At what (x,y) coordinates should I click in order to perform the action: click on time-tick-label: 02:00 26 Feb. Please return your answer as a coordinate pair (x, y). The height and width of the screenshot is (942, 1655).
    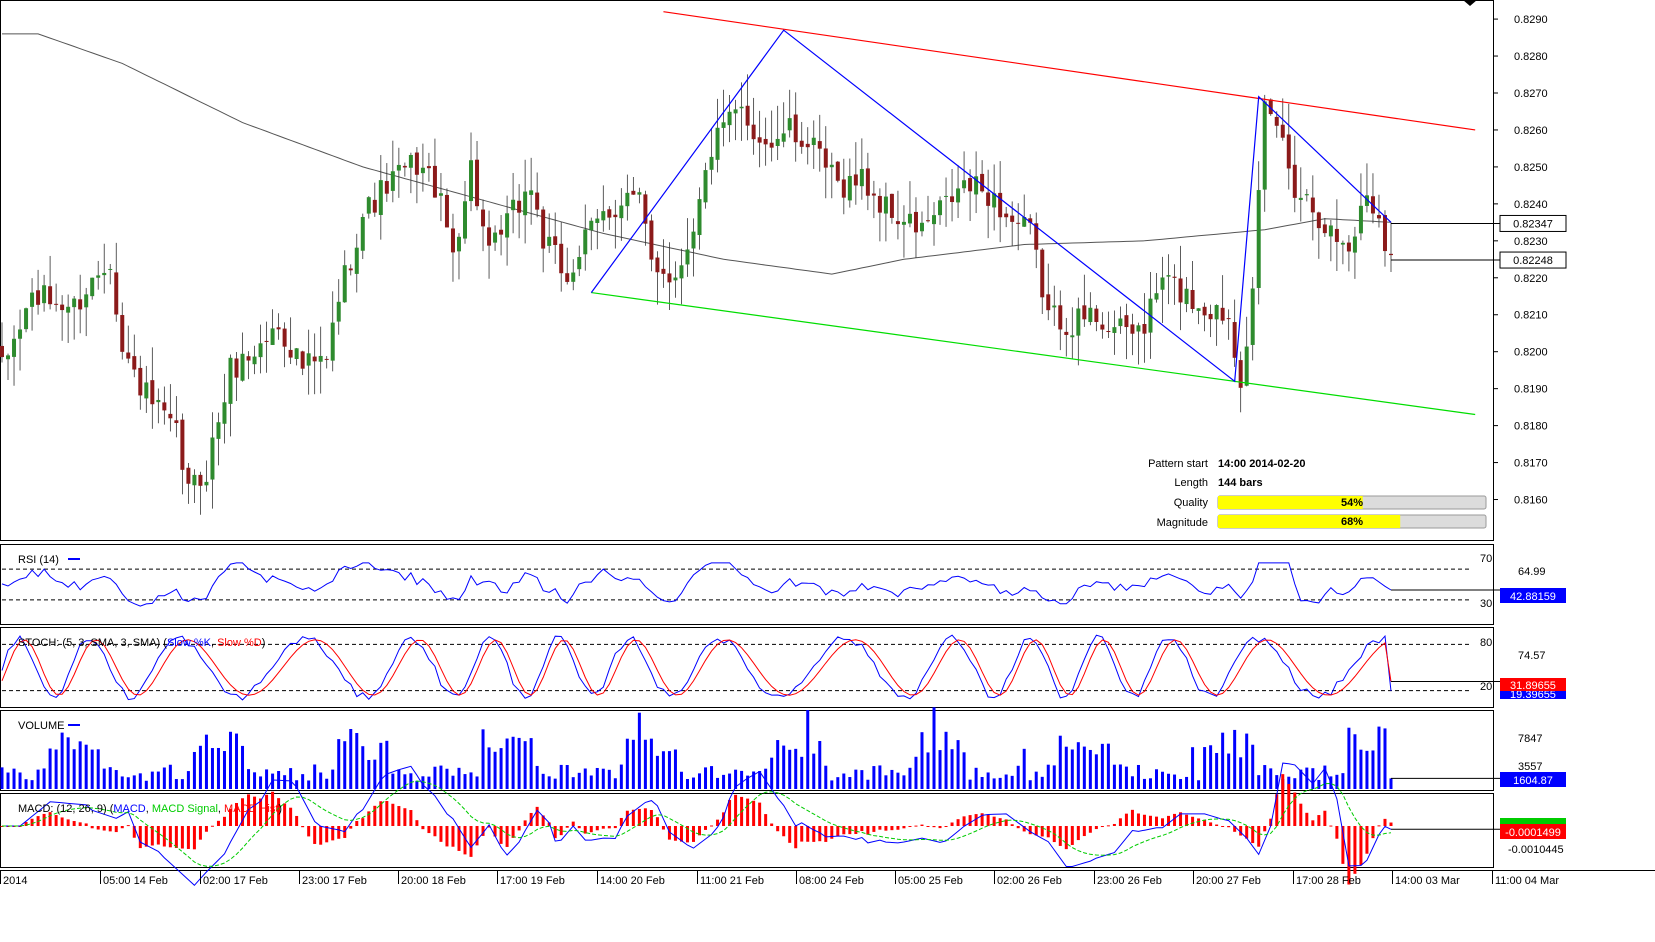
    Looking at the image, I should click on (1029, 881).